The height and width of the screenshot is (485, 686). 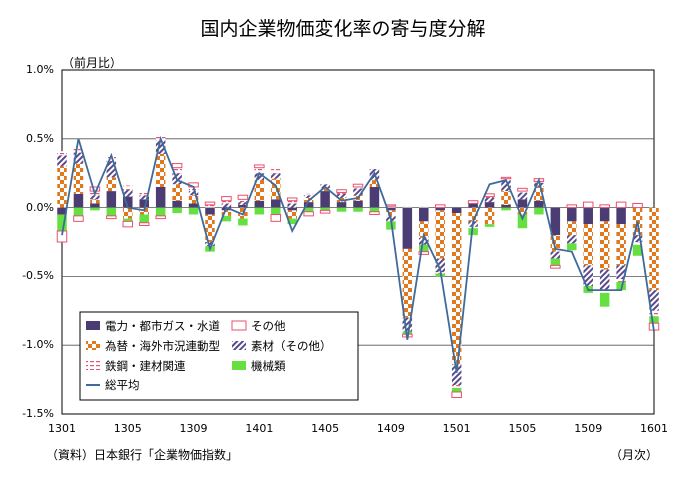 What do you see at coordinates (343, 29) in the screenshot?
I see `chart-title: 国内企業物価変化率の寄与度分解` at bounding box center [343, 29].